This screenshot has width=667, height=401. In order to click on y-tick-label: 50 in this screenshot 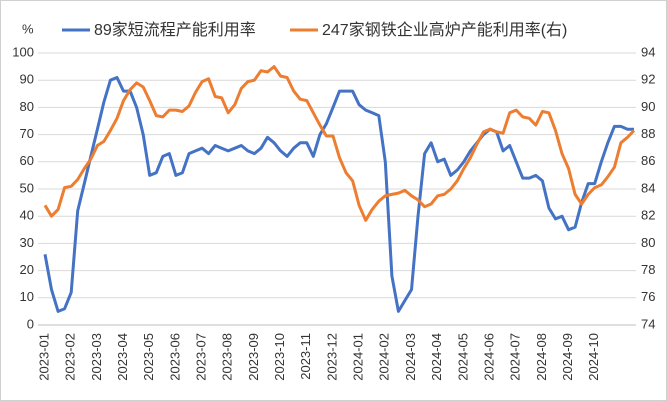, I will do `click(27, 187)`.